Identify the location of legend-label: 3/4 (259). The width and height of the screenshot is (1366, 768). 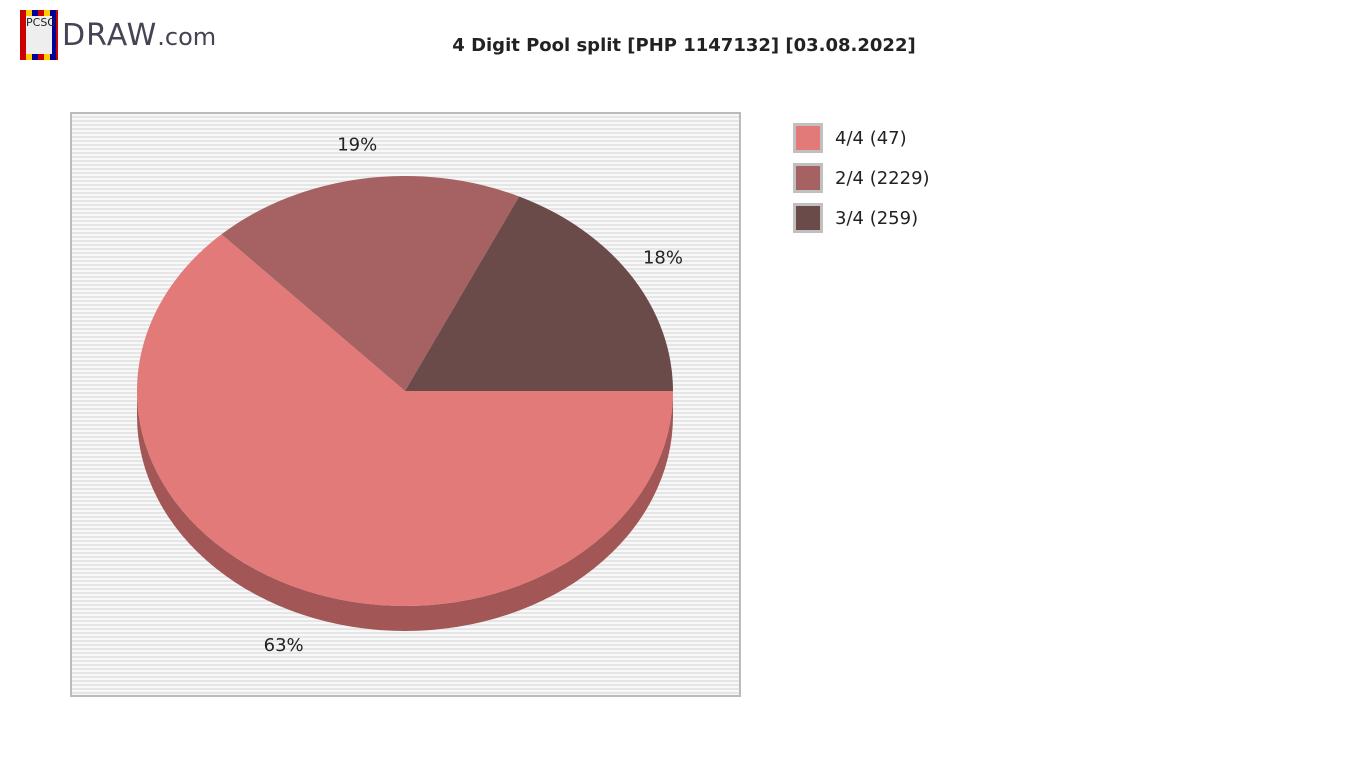
(877, 218).